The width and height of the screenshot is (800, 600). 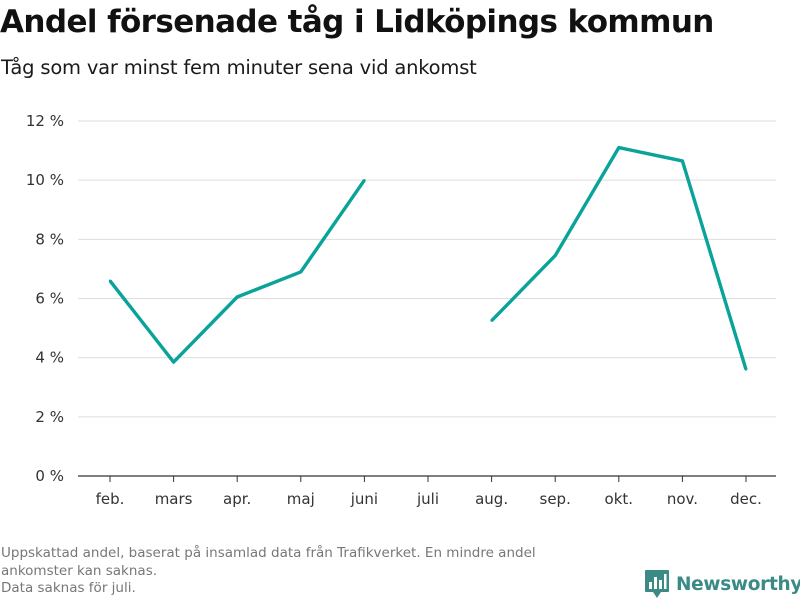 What do you see at coordinates (49, 239) in the screenshot?
I see `y-tick-label: 8 %` at bounding box center [49, 239].